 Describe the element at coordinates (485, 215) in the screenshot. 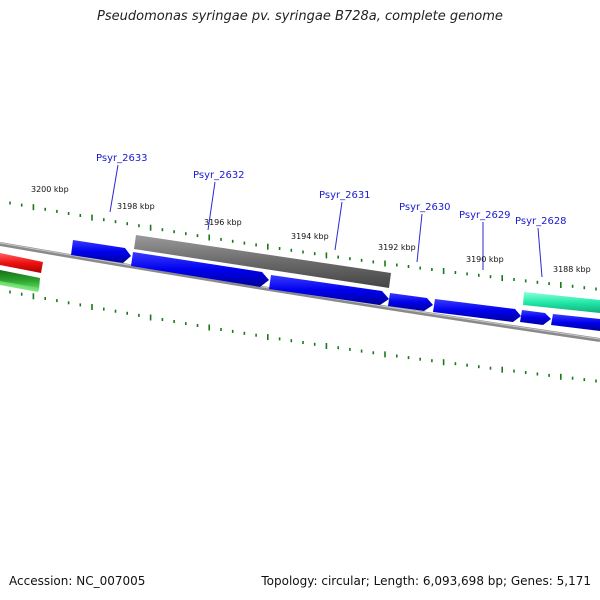

I see `gene-label-psyr-2629: Psyr_2629` at that location.